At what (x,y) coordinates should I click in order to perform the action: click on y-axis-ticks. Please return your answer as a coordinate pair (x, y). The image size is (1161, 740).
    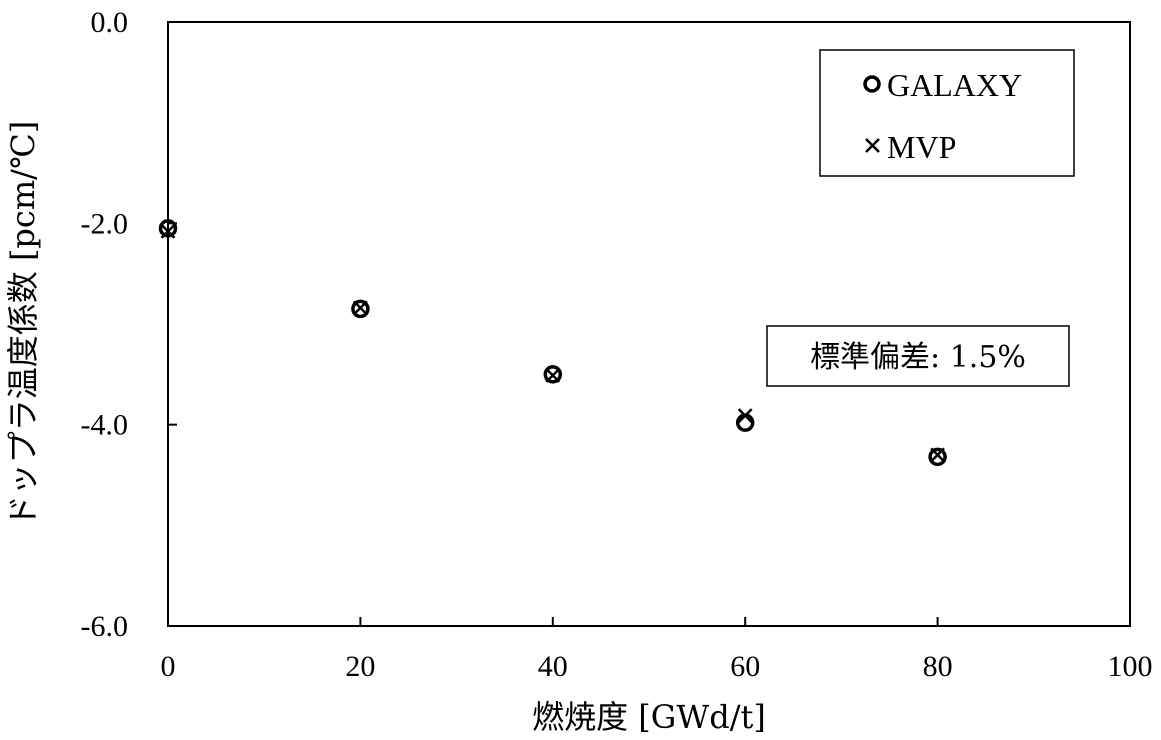
    Looking at the image, I should click on (172, 324).